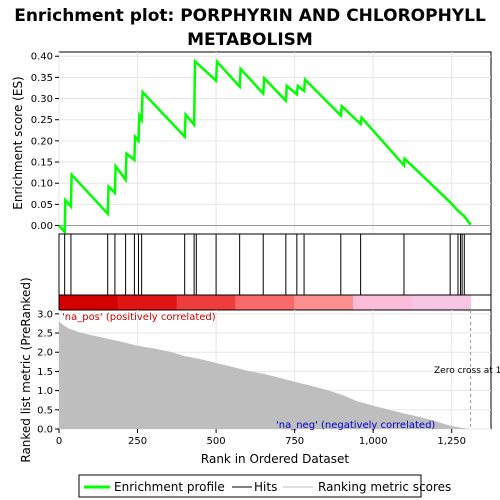  What do you see at coordinates (42, 163) in the screenshot?
I see `es-y-tick-label: 0.15` at bounding box center [42, 163].